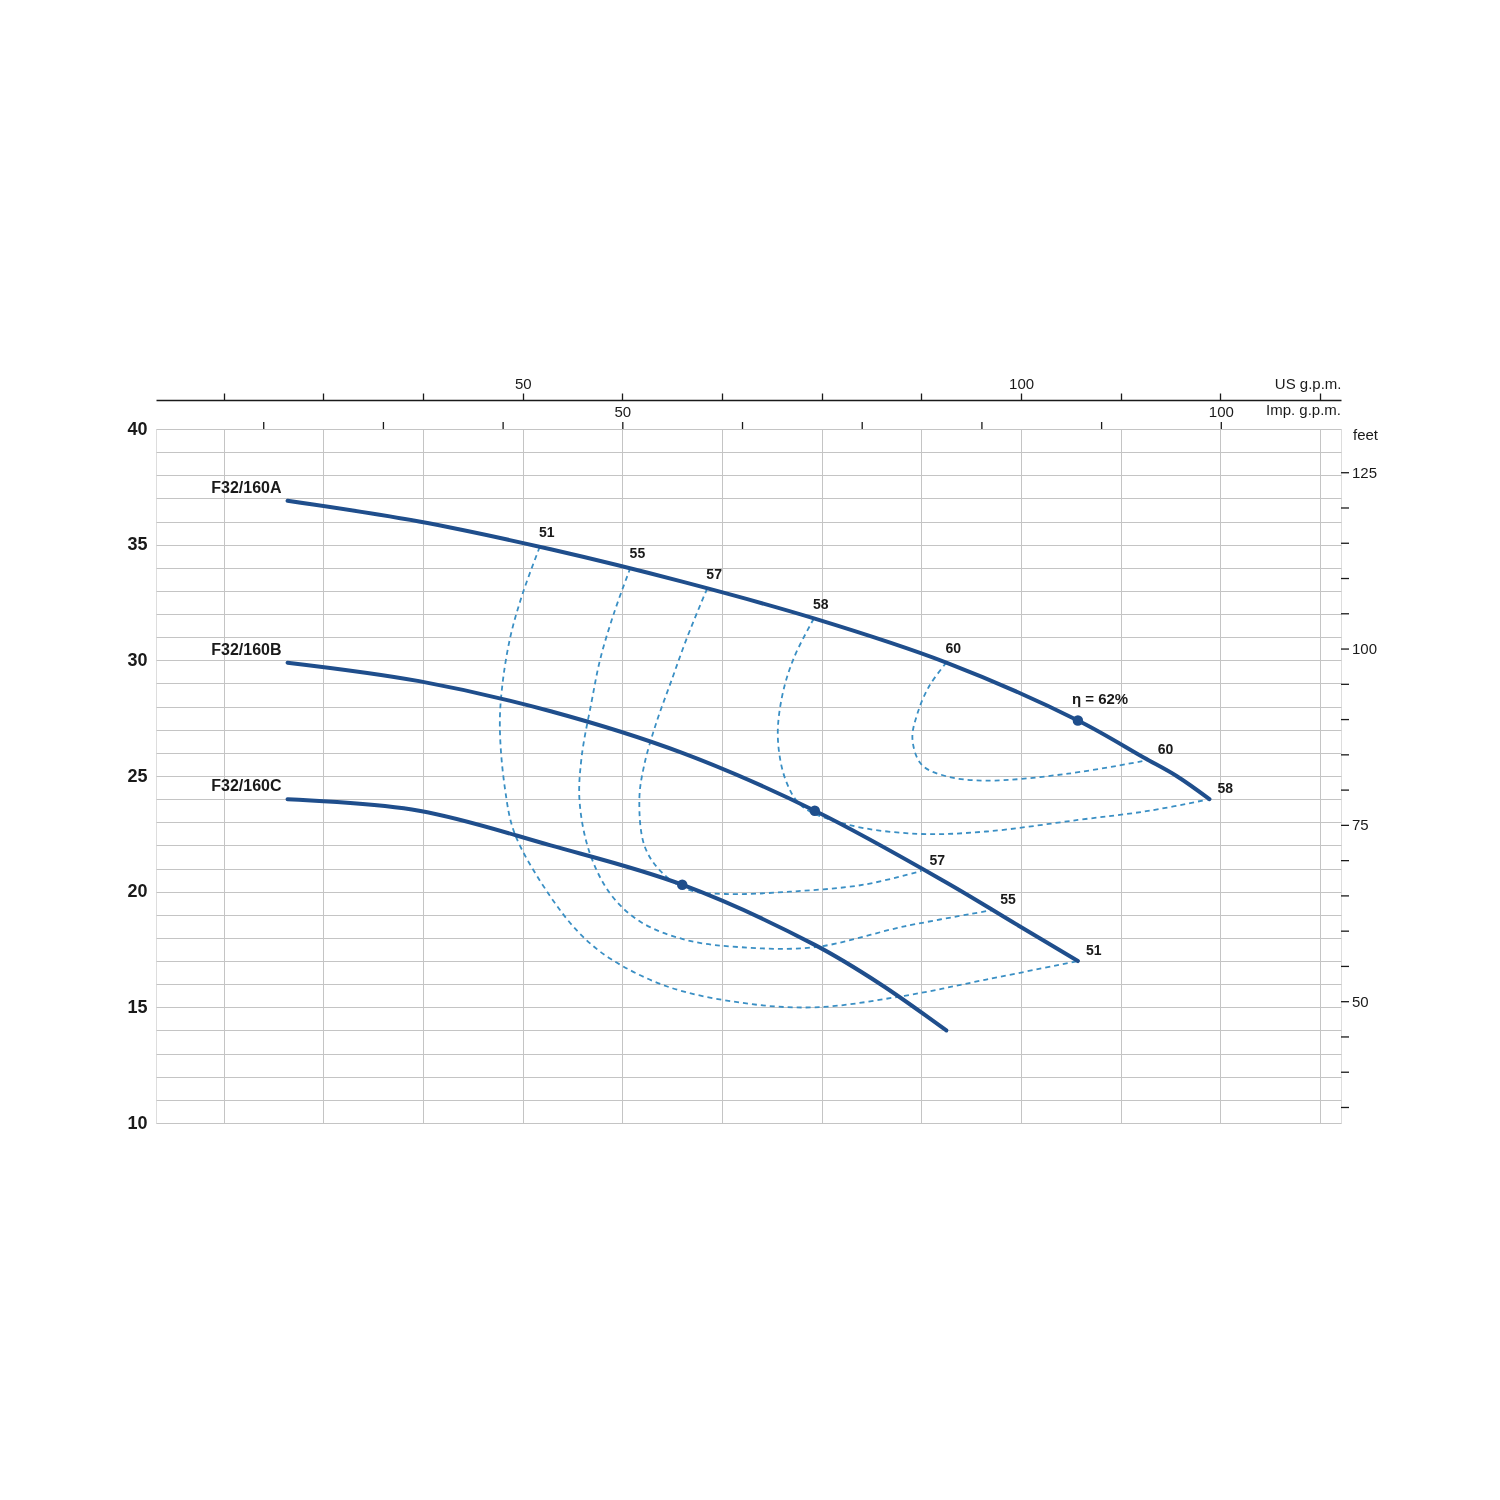 The image size is (1500, 1500). I want to click on x2-axis-title: Imp. g.p.m., so click(1303, 409).